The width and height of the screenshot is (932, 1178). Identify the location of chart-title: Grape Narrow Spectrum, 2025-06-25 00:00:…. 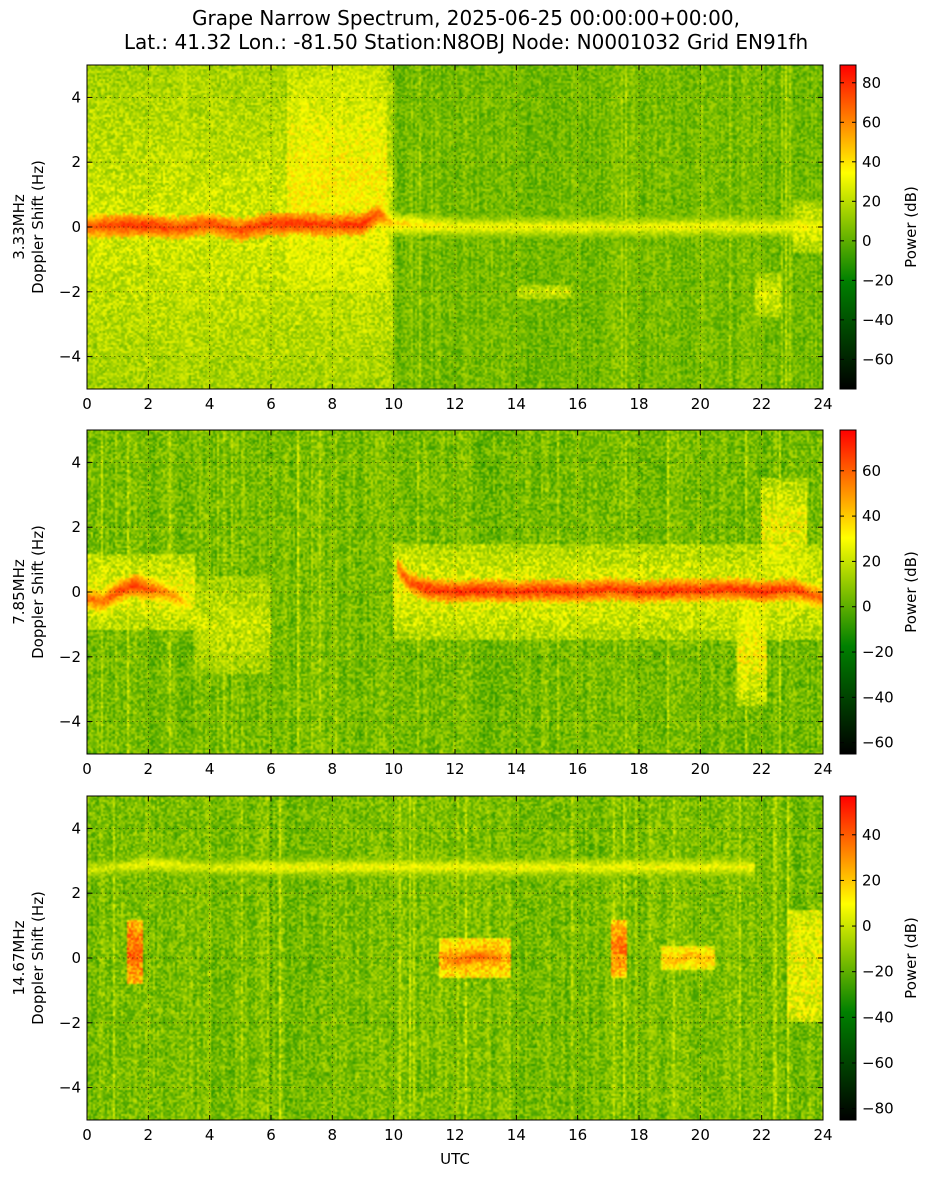
(466, 30).